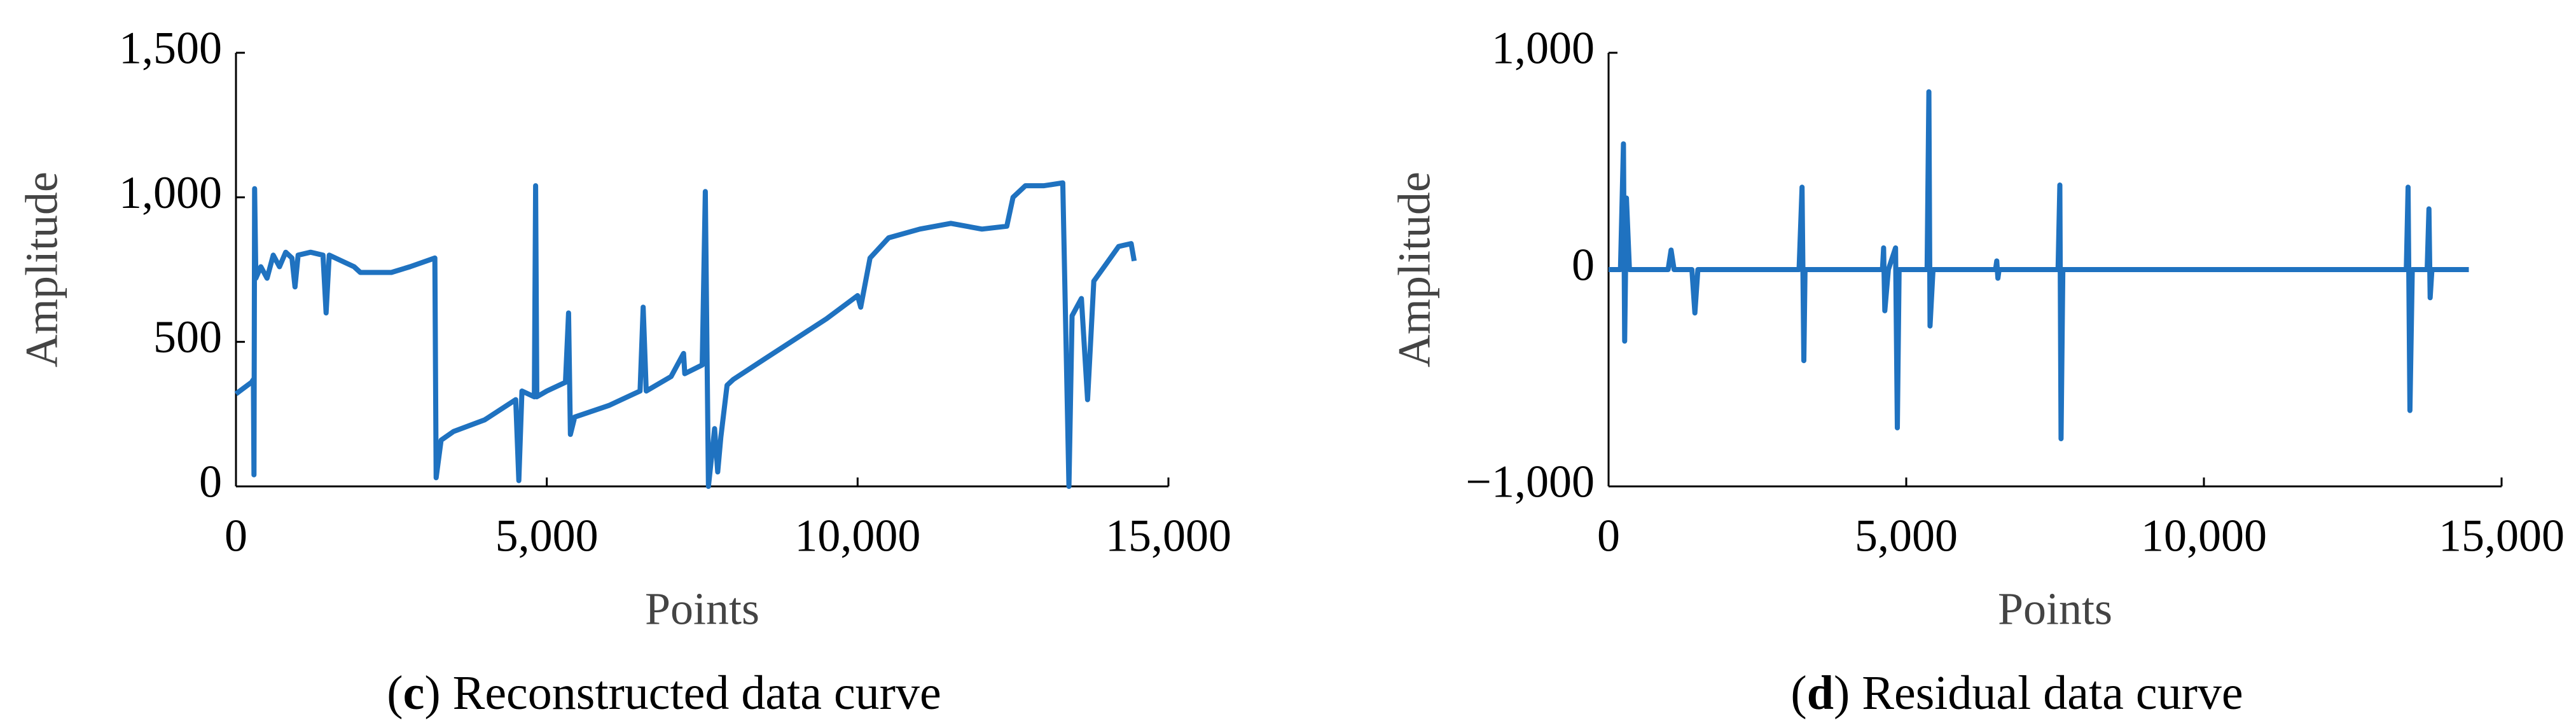 The image size is (2576, 728). I want to click on y-tick-label: 500, so click(187, 337).